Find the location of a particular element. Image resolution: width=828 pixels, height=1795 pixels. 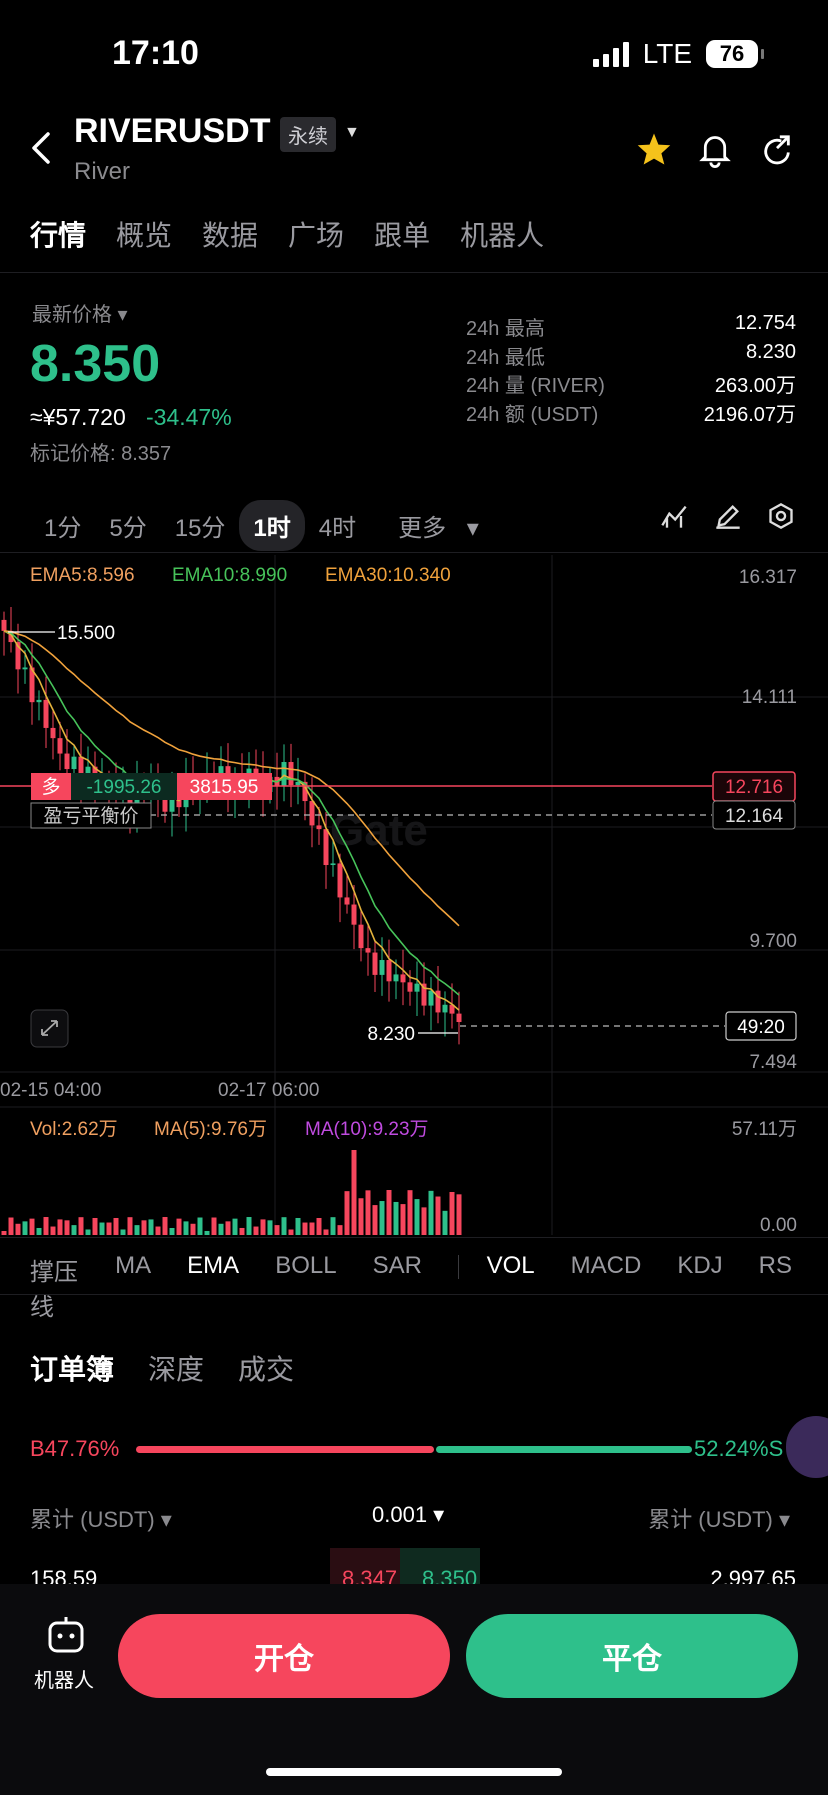

open-position-button: 开仓 is located at coordinates (284, 1656).